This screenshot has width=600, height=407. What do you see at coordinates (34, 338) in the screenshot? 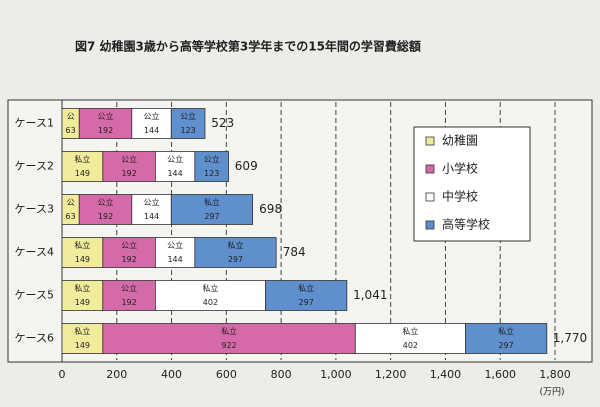
I see `y-tick-label: ケース6` at bounding box center [34, 338].